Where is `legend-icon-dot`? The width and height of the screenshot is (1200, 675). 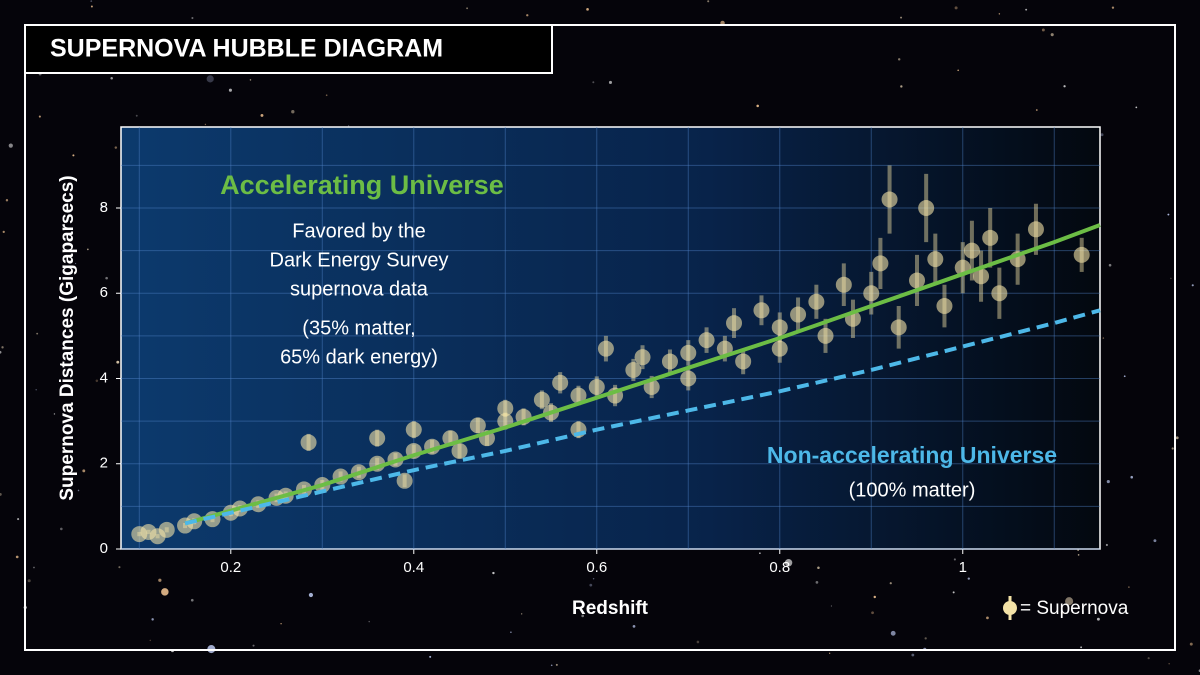 legend-icon-dot is located at coordinates (1010, 608).